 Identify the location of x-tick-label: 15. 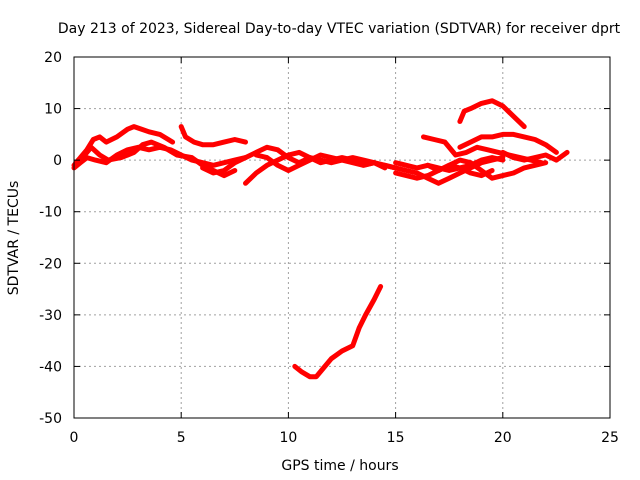
(396, 438).